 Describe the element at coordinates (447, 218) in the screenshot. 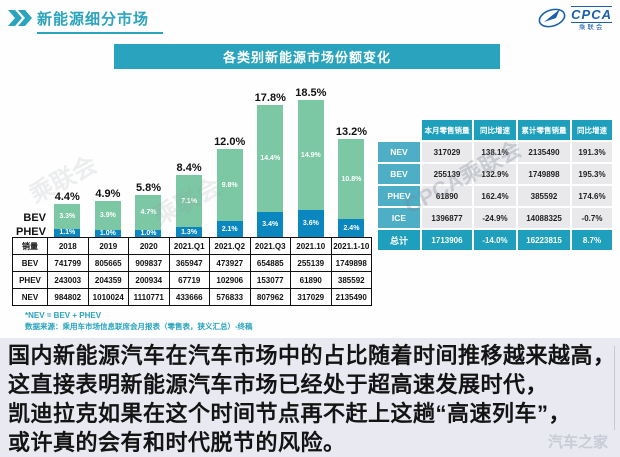

I see `summary-cell: 1396877` at that location.